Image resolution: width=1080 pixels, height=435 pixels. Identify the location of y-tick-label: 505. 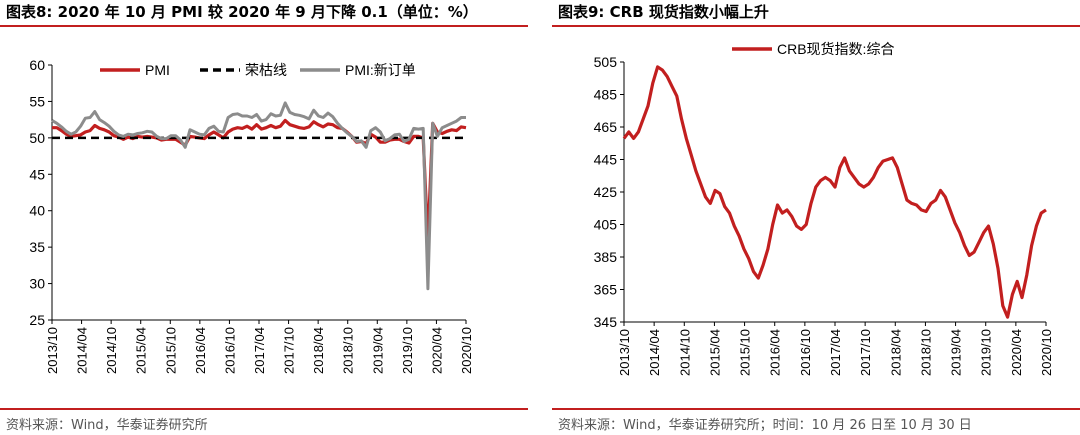
(606, 62).